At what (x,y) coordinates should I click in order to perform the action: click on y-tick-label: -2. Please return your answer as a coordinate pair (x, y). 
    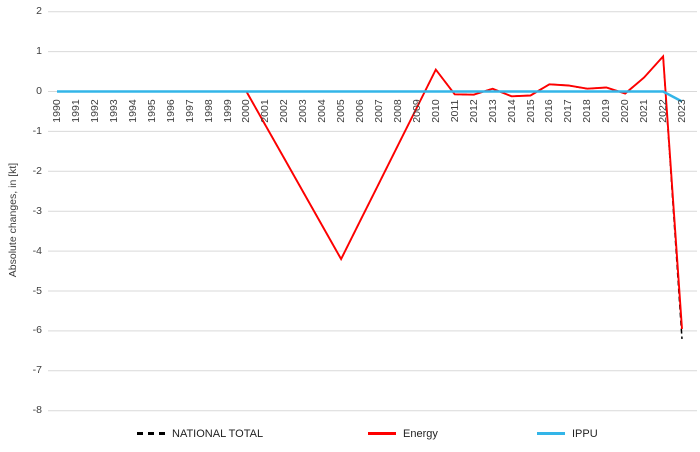
    Looking at the image, I should click on (37, 170).